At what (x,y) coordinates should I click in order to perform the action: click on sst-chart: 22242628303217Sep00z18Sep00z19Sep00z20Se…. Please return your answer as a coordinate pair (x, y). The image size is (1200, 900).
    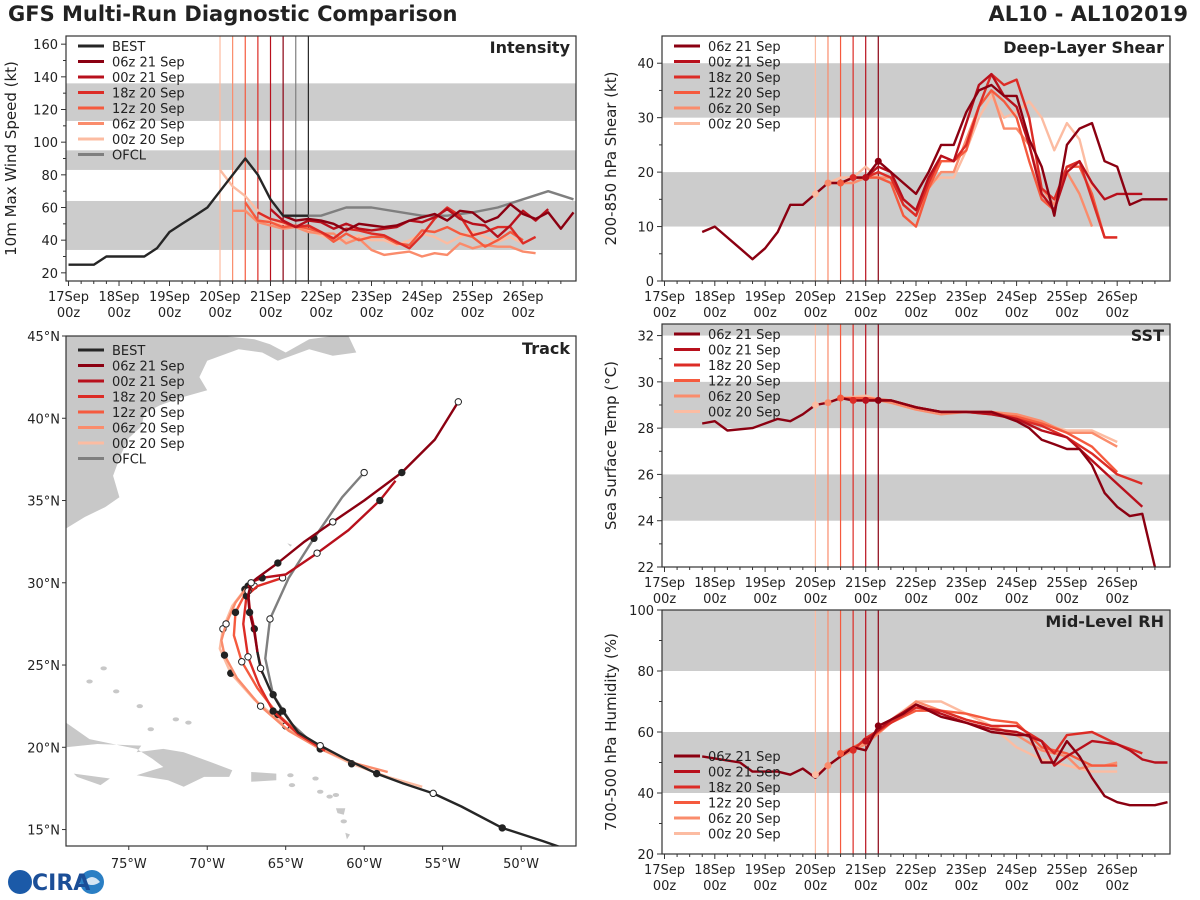
    Looking at the image, I should click on (886, 465).